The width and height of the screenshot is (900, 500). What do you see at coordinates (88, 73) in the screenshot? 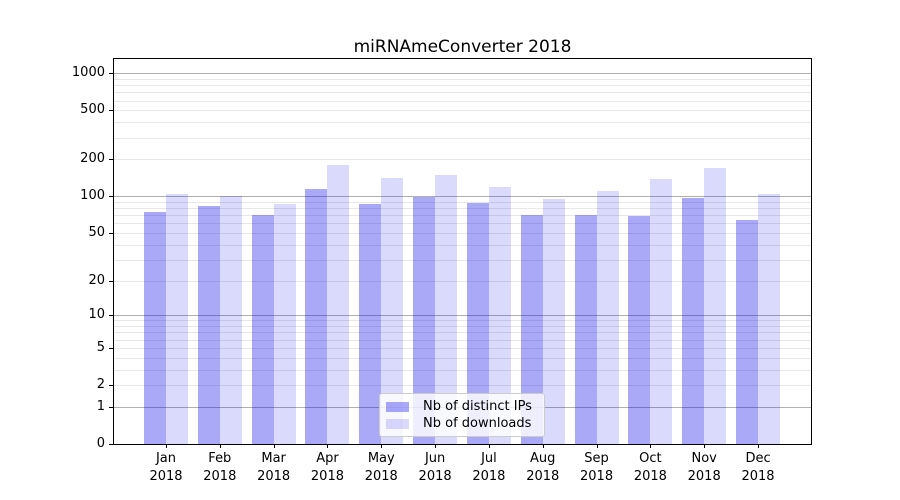
I see `y-axis-tick-label: 1000` at bounding box center [88, 73].